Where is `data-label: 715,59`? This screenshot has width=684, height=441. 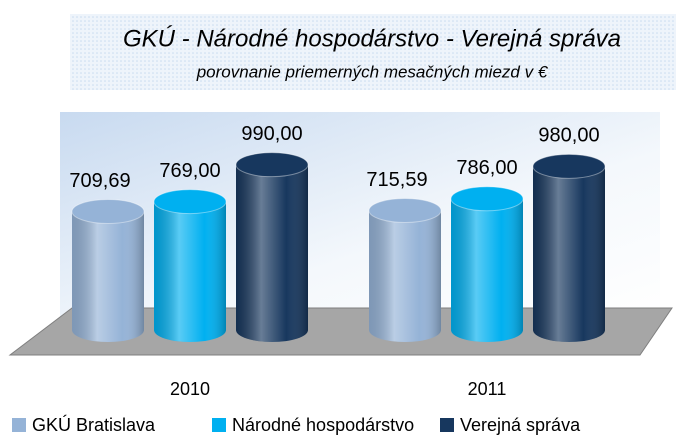 data-label: 715,59 is located at coordinates (396, 180).